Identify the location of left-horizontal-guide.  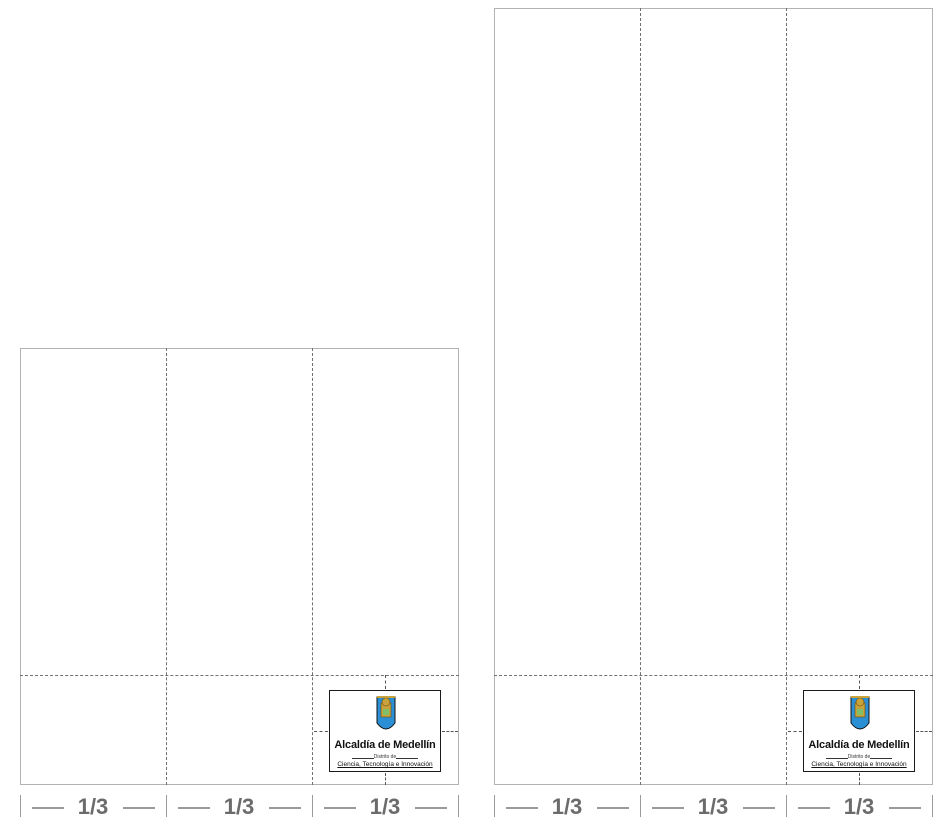
(239, 675).